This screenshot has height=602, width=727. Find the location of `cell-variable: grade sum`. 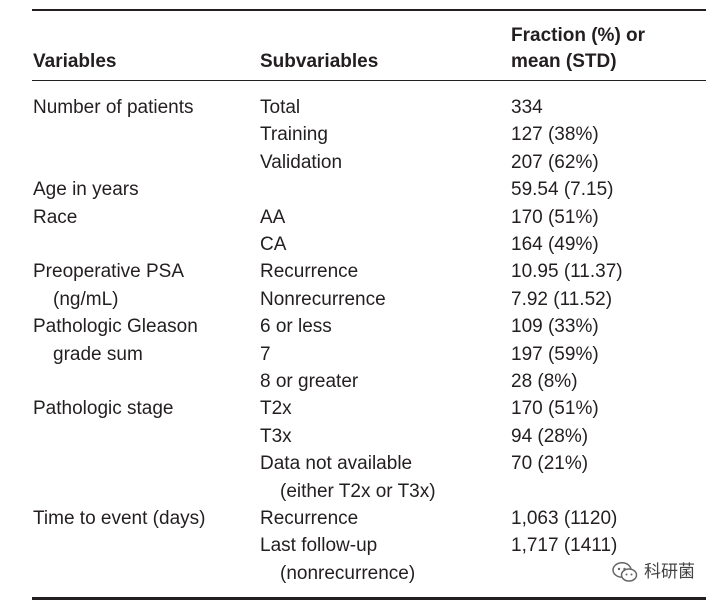

cell-variable: grade sum is located at coordinates (98, 354).